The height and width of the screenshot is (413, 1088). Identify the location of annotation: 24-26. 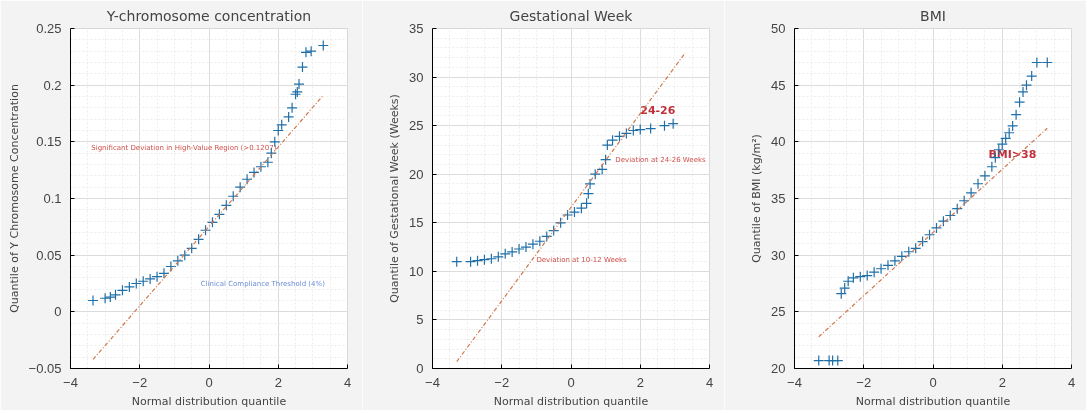
(658, 111).